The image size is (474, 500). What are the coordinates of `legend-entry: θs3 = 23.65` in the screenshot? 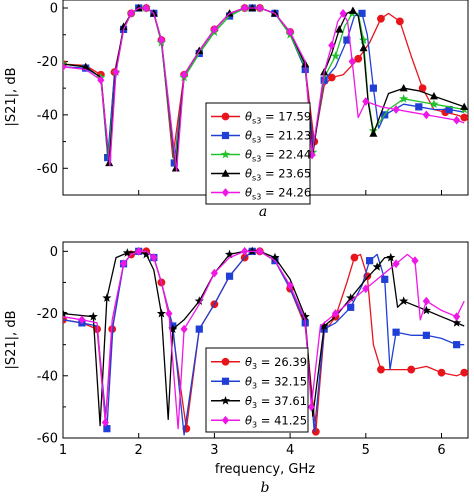 It's located at (261, 175).